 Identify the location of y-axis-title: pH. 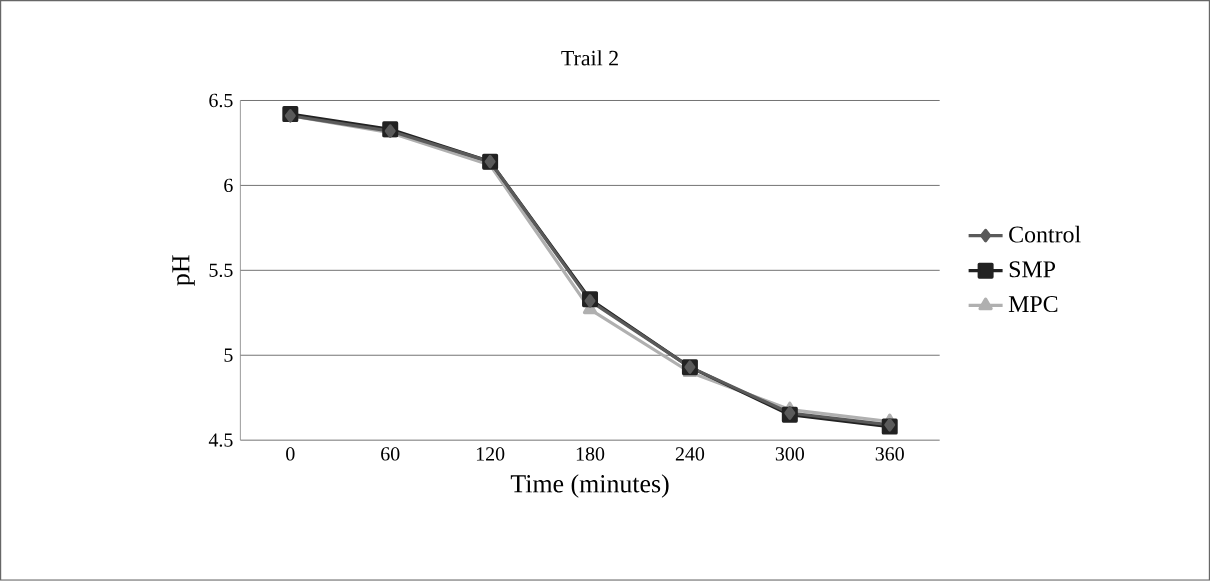
(183, 270).